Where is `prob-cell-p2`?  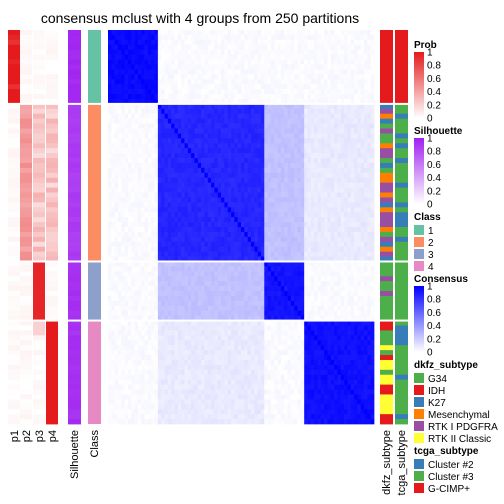 prob-cell-p2 is located at coordinates (26, 141).